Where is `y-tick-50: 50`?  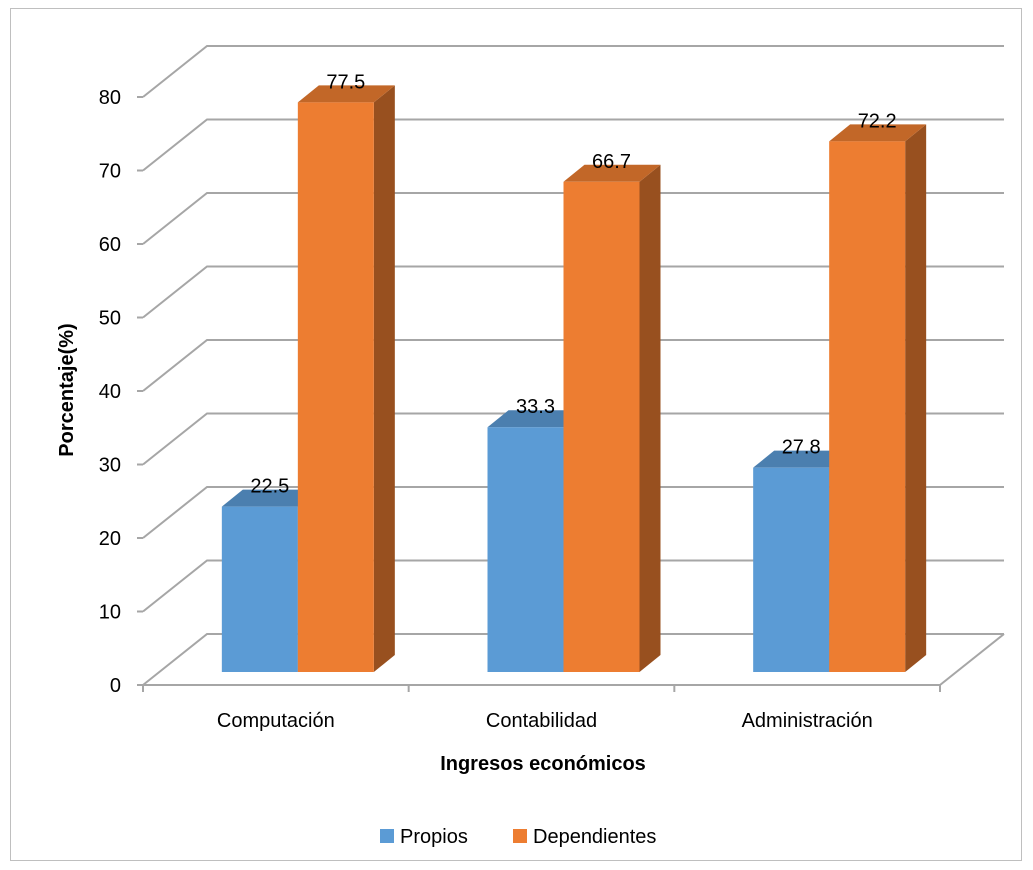 y-tick-50: 50 is located at coordinates (110, 319).